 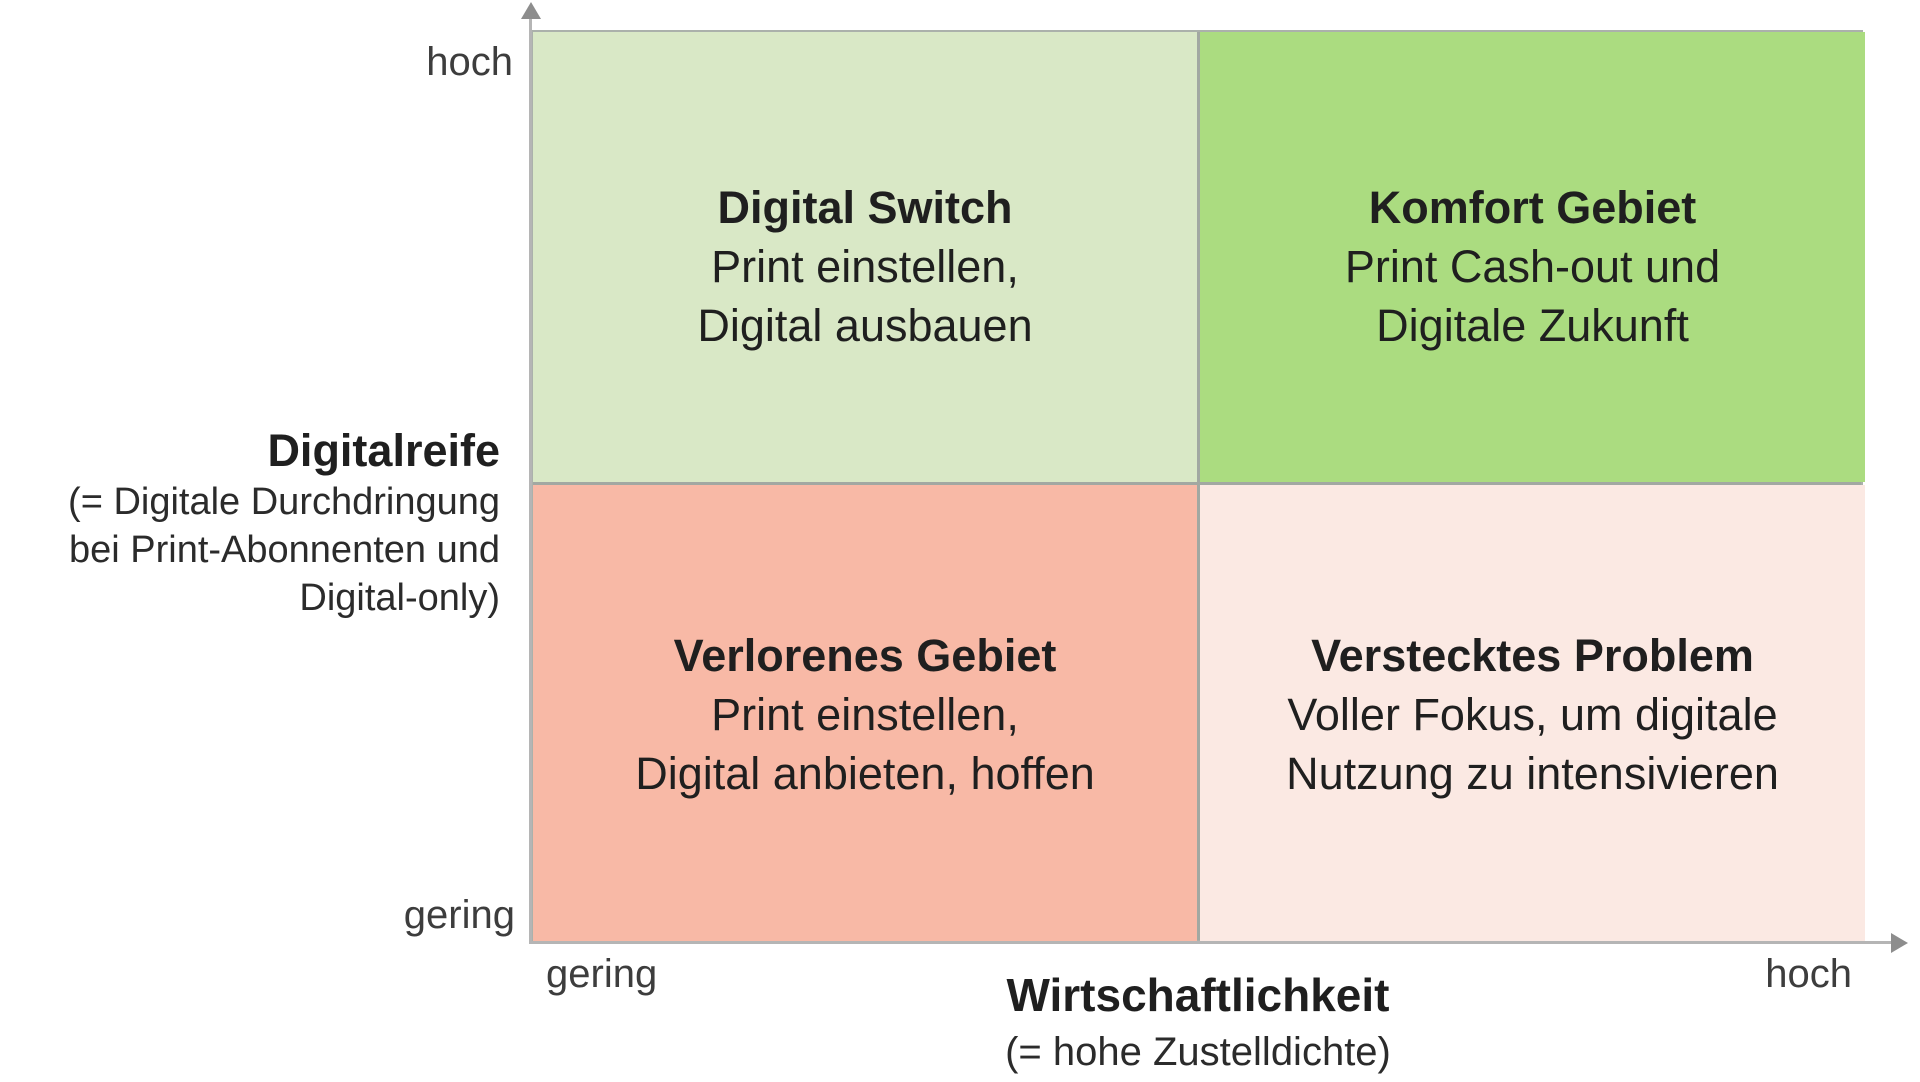 What do you see at coordinates (602, 974) in the screenshot?
I see `x-axis-tick-gering: gering` at bounding box center [602, 974].